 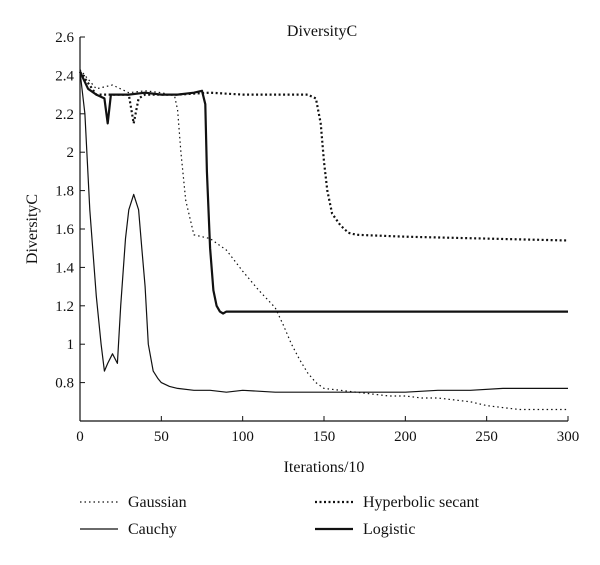 What do you see at coordinates (280, 516) in the screenshot?
I see `legend: Gaussian Cauchy Hyperbolic secant Logistic` at bounding box center [280, 516].